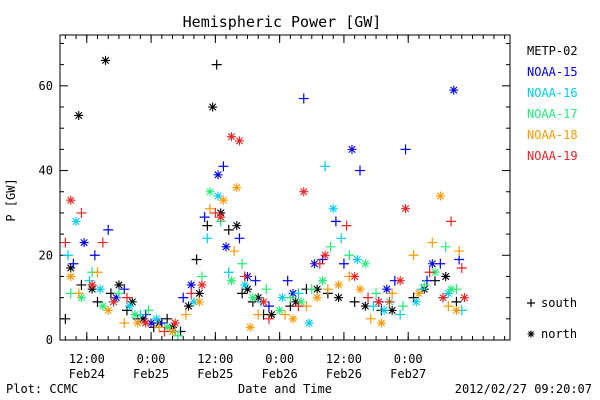 The height and width of the screenshot is (400, 600). Describe the element at coordinates (285, 389) in the screenshot. I see `x-axis-label: Date and Time` at that location.